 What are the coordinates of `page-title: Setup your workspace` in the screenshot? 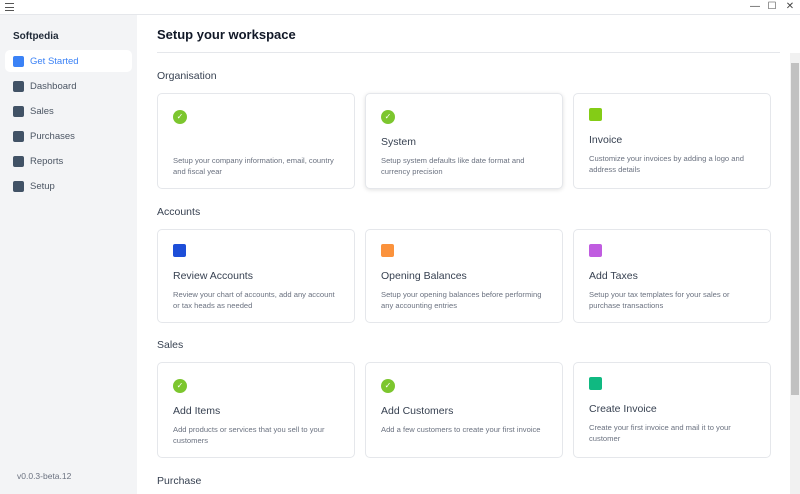 It's located at (226, 34).